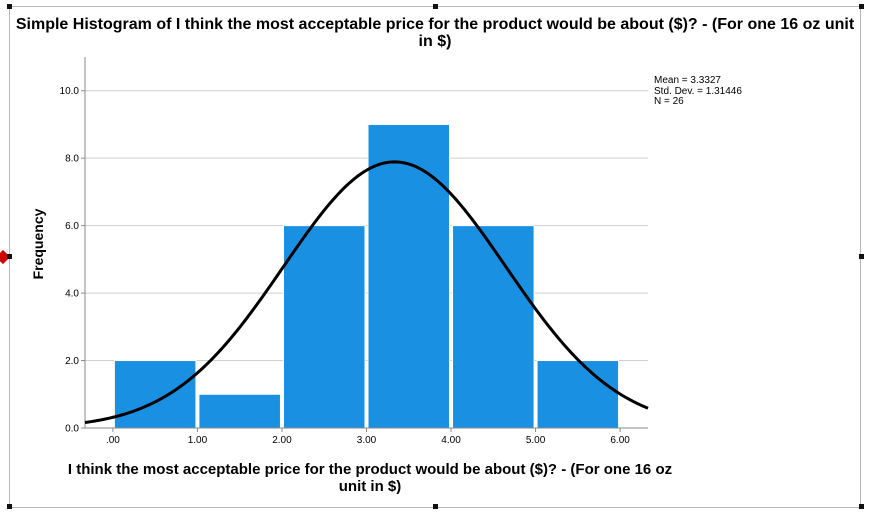  Describe the element at coordinates (861, 506) in the screenshot. I see `resize-handle-bottom-right` at that location.